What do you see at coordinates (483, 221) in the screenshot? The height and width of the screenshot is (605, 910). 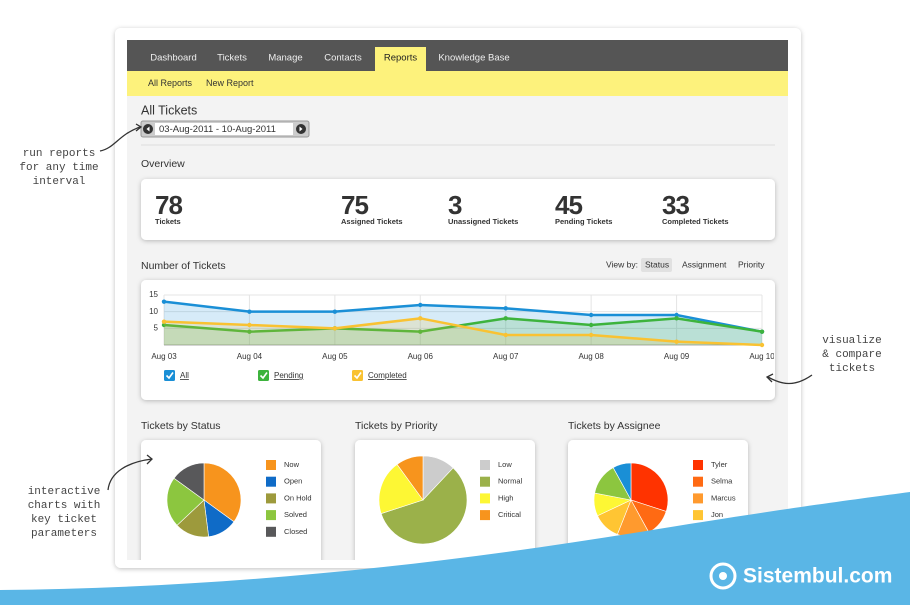 I see `stat-label: Unassigned Tickets` at bounding box center [483, 221].